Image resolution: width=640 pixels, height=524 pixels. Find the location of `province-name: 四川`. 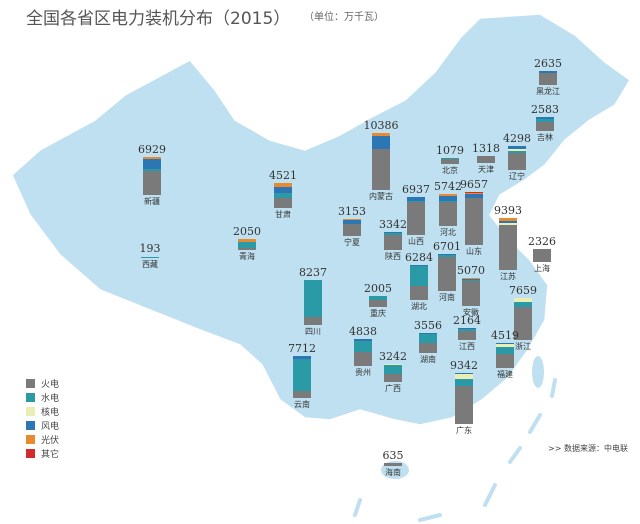

province-name: 四川 is located at coordinates (313, 331).